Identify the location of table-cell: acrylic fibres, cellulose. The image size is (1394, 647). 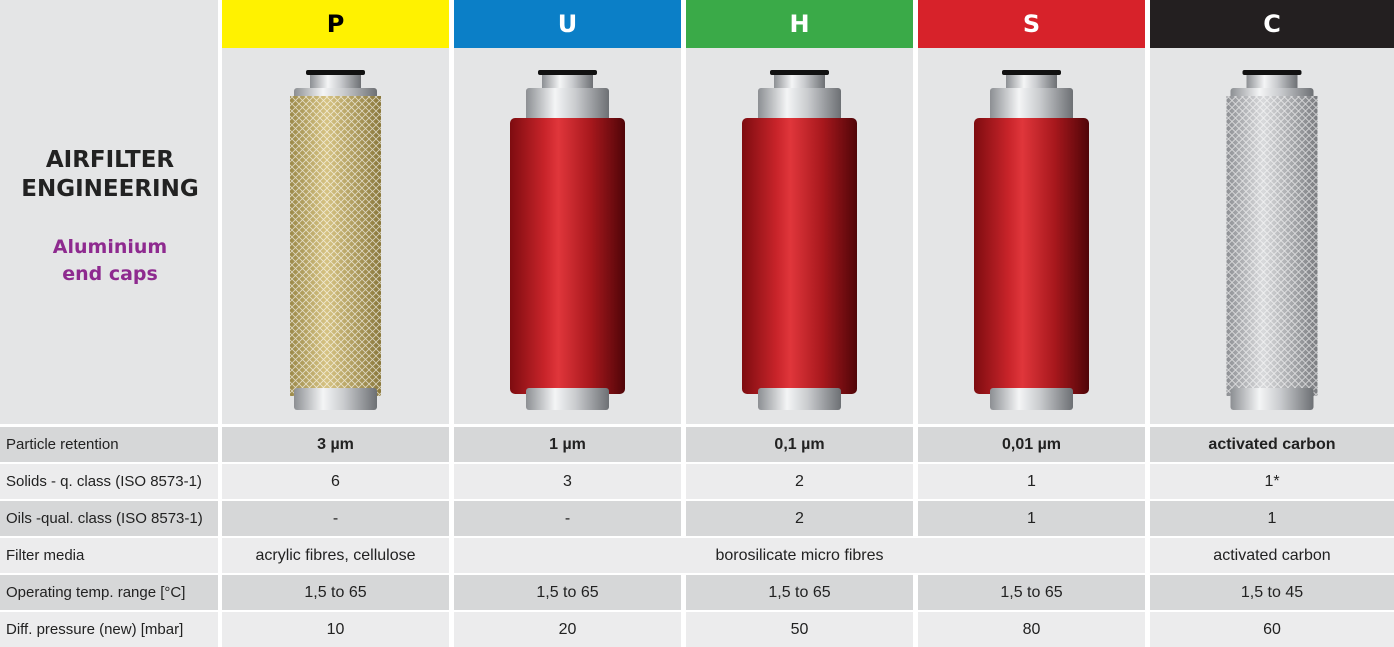
(335, 555).